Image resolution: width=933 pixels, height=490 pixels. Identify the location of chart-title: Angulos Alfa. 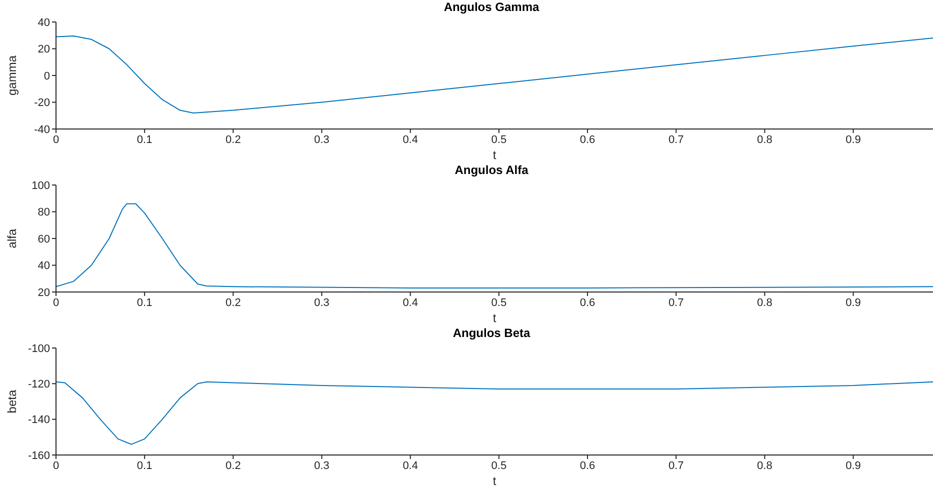
(492, 170).